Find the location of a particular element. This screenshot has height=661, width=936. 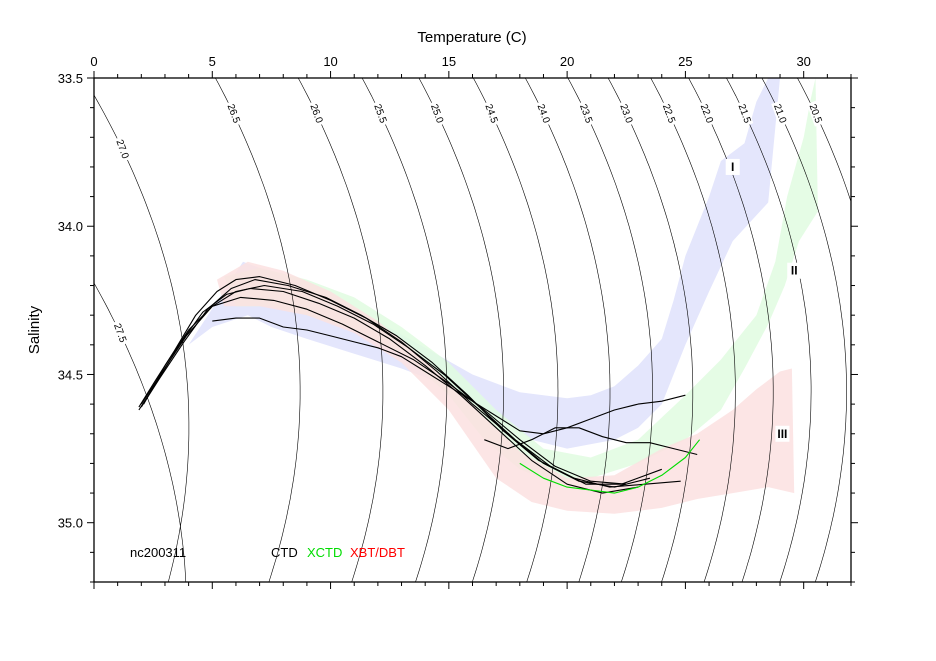

sigma-label-22.0: 22.0 is located at coordinates (706, 114).